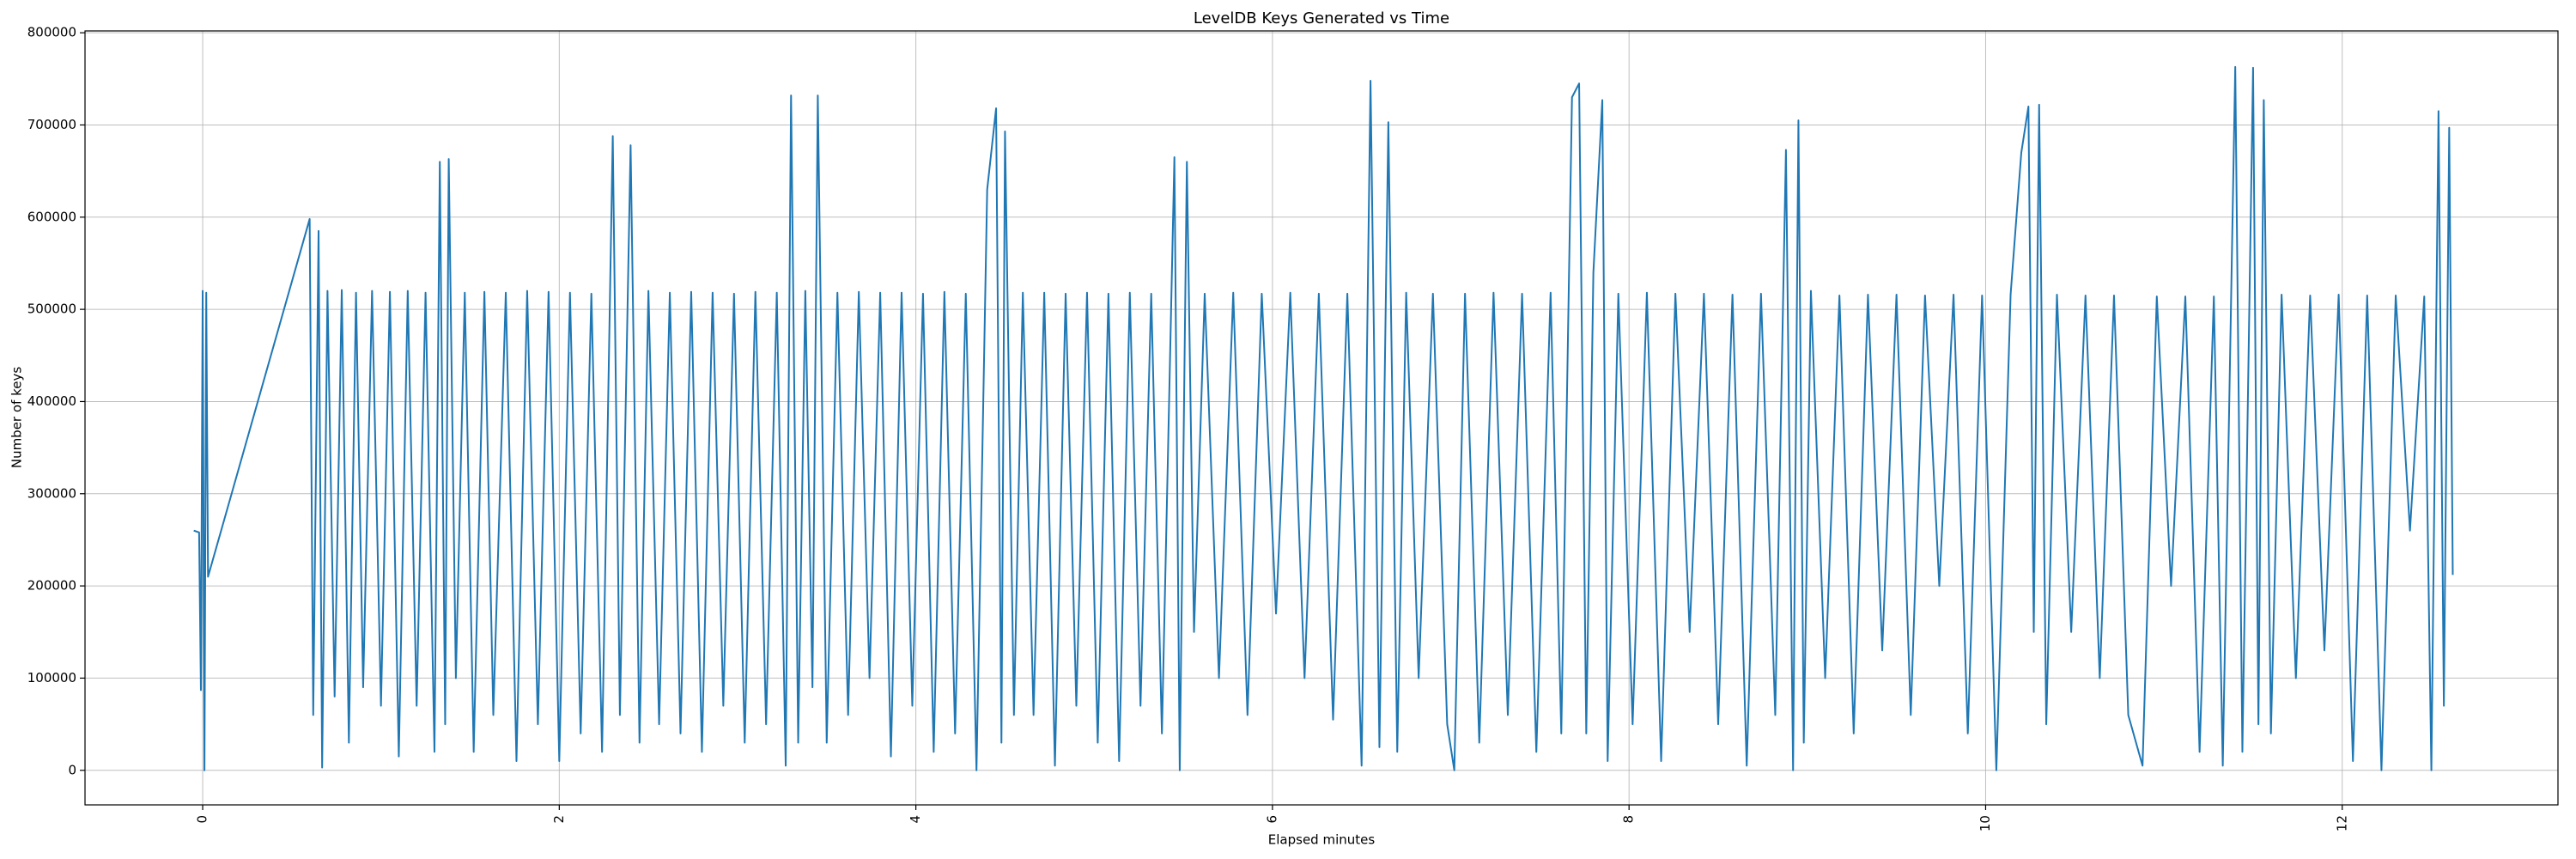 The image size is (2576, 859). Describe the element at coordinates (52, 586) in the screenshot. I see `y-tick-label: 200000` at that location.